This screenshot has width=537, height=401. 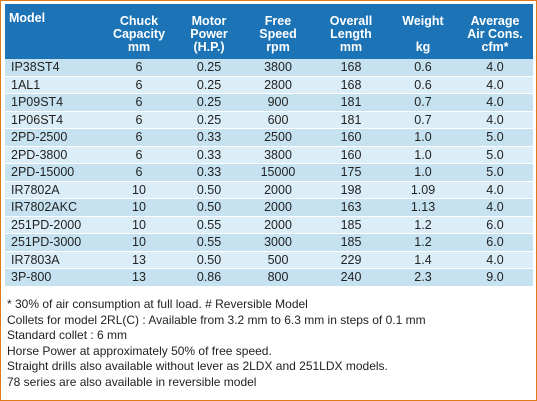 What do you see at coordinates (278, 172) in the screenshot?
I see `cell-free-speed: 15000` at bounding box center [278, 172].